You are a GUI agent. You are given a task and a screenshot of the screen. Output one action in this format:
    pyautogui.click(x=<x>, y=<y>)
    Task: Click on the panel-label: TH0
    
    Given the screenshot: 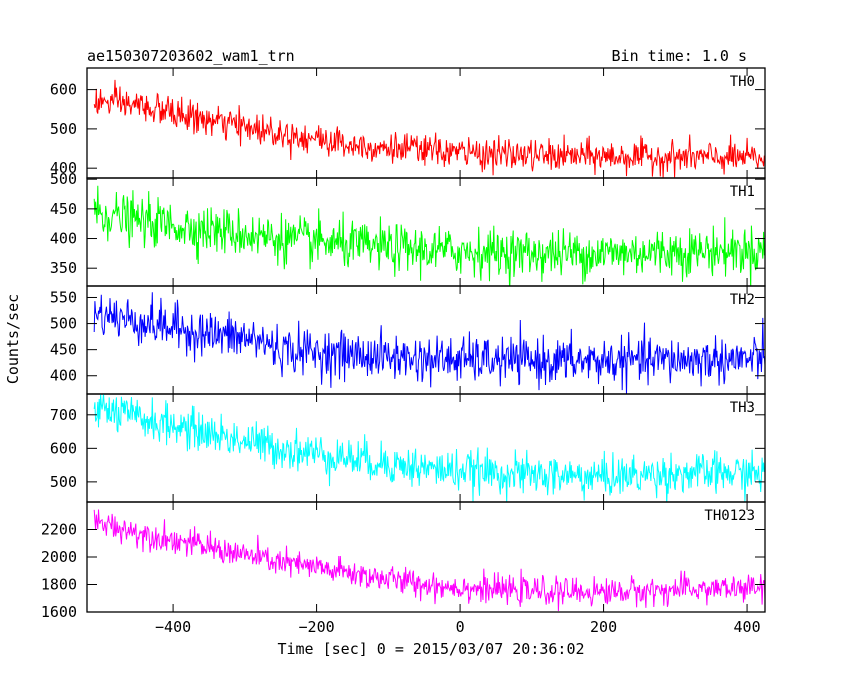 What is the action you would take?
    pyautogui.click(x=742, y=82)
    